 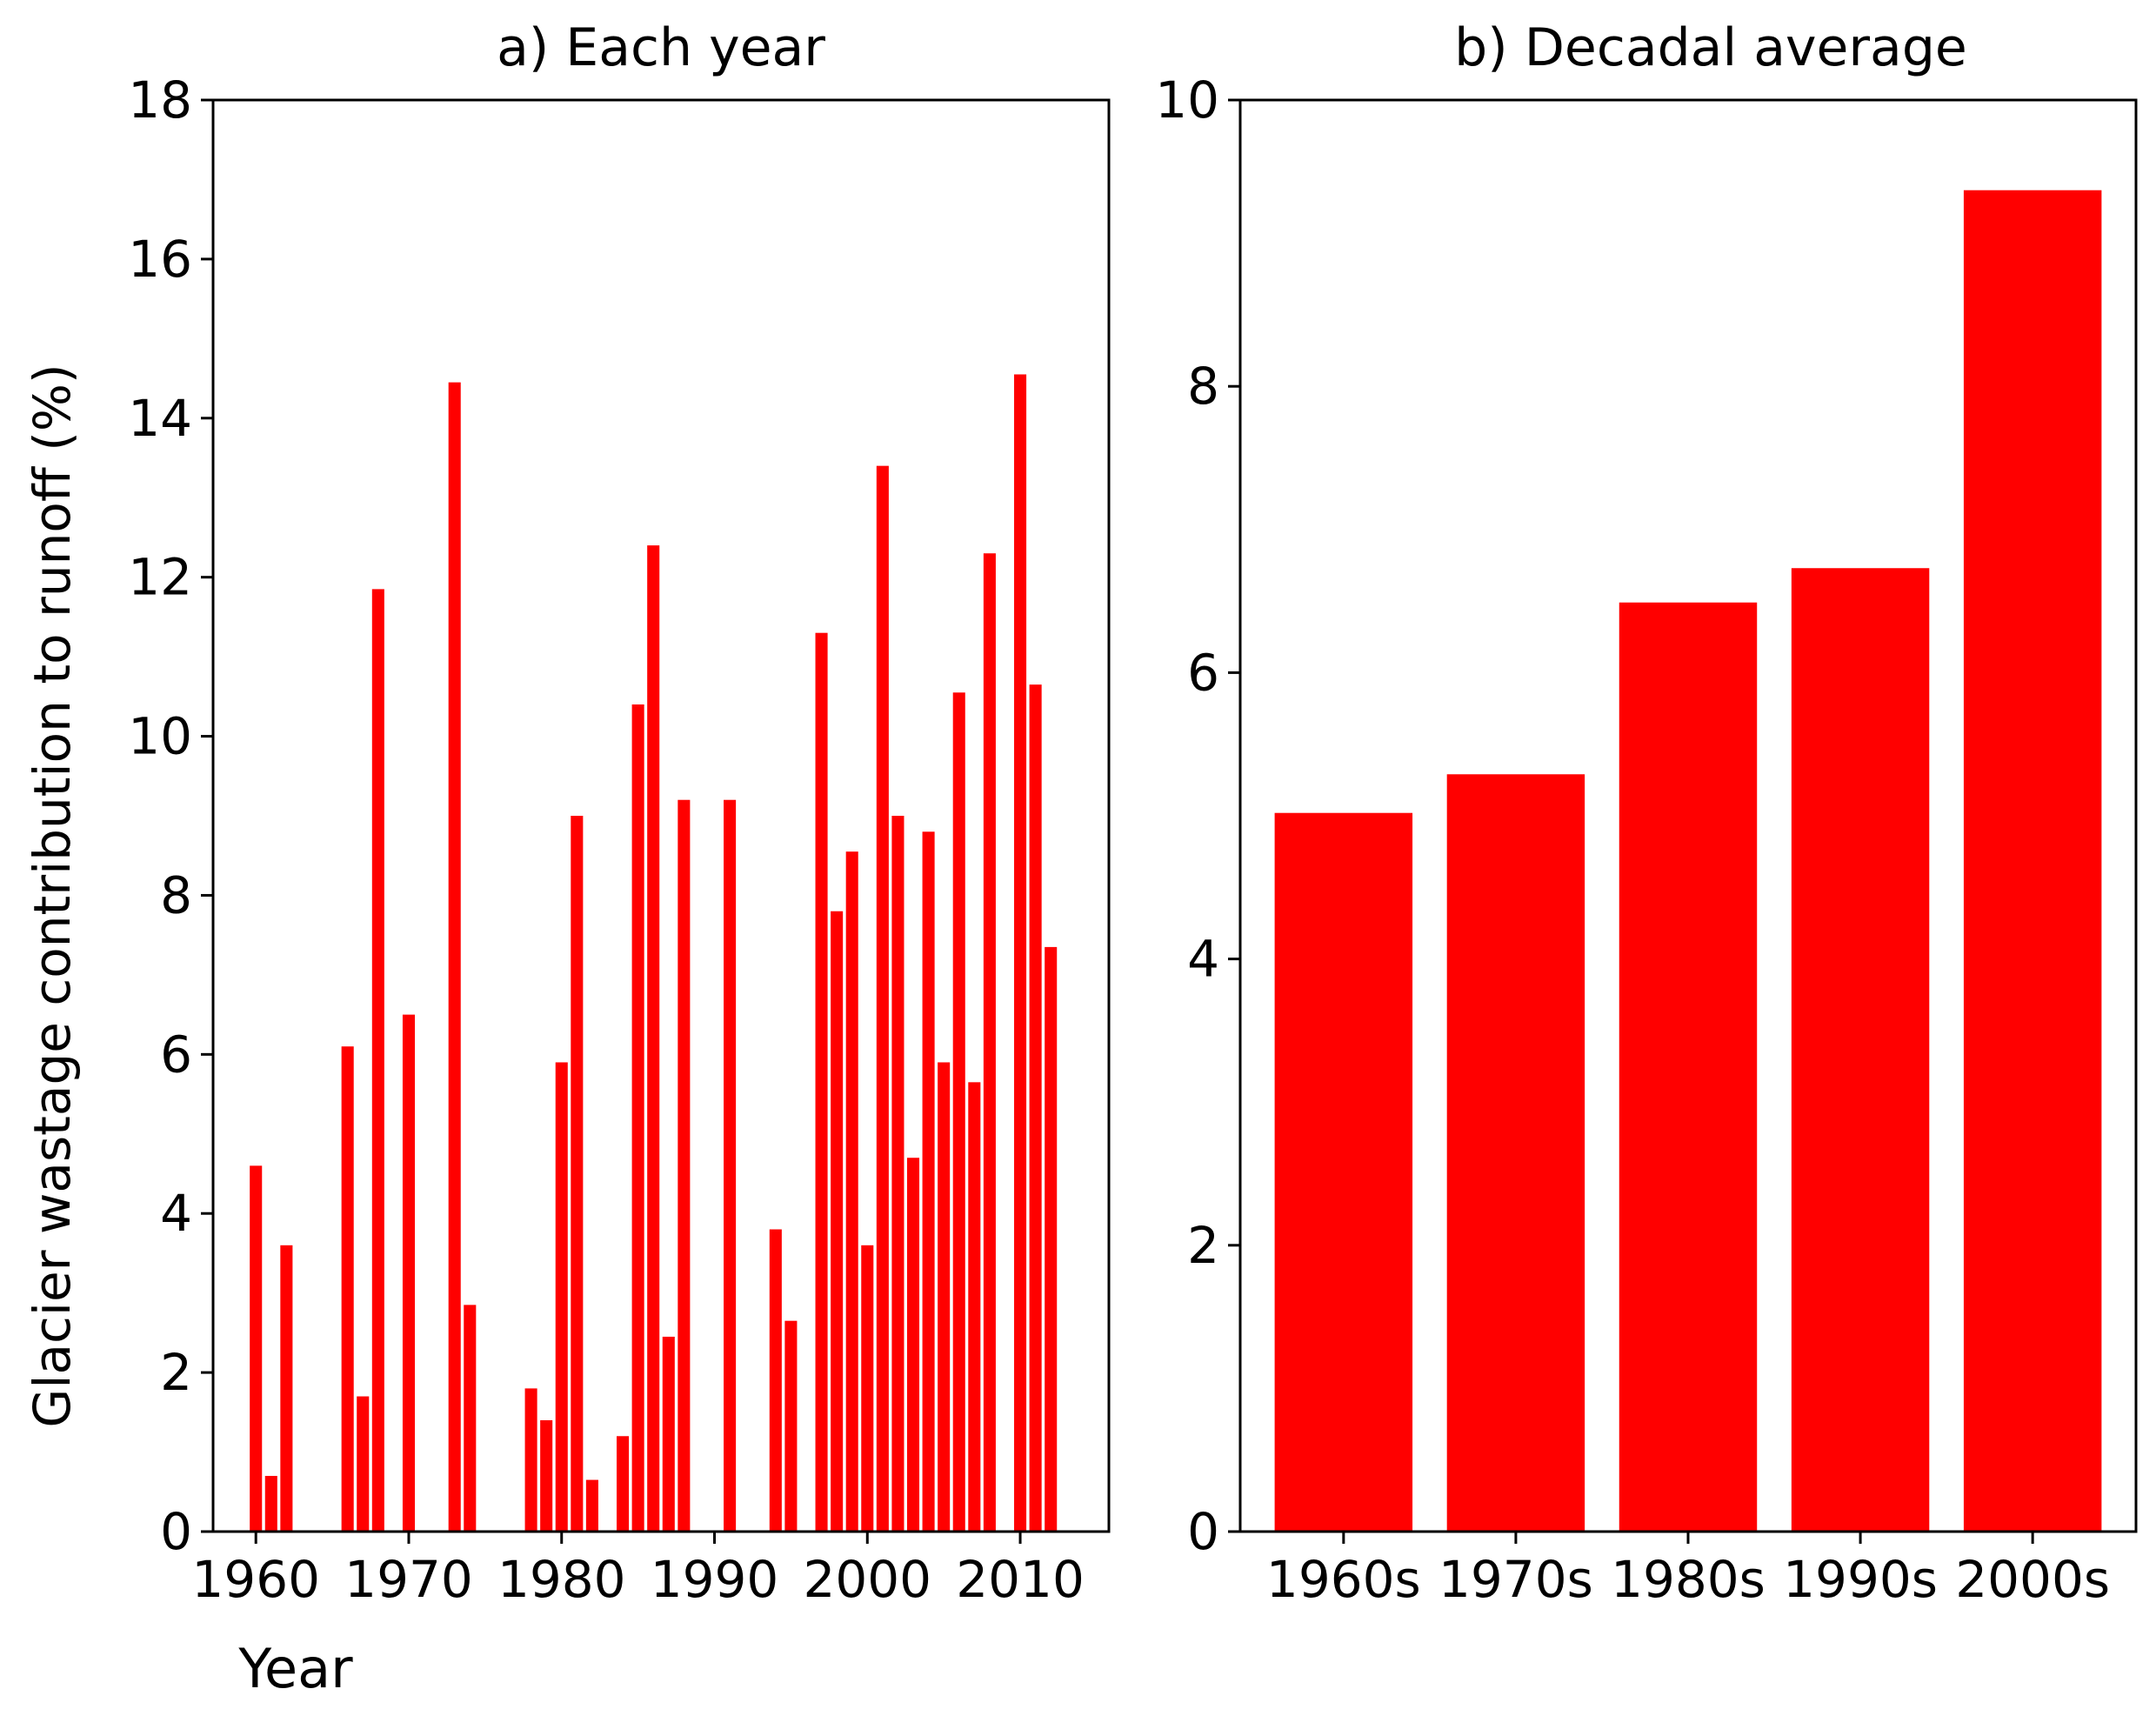 What do you see at coordinates (668, 1434) in the screenshot?
I see `bar-year-1987` at bounding box center [668, 1434].